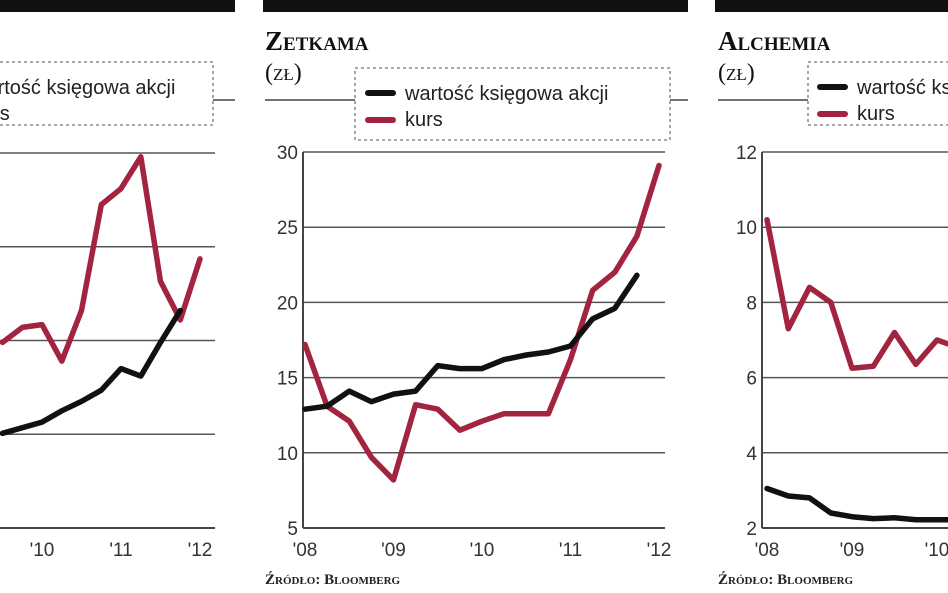  I want to click on y-tick-label: 2, so click(751, 529).